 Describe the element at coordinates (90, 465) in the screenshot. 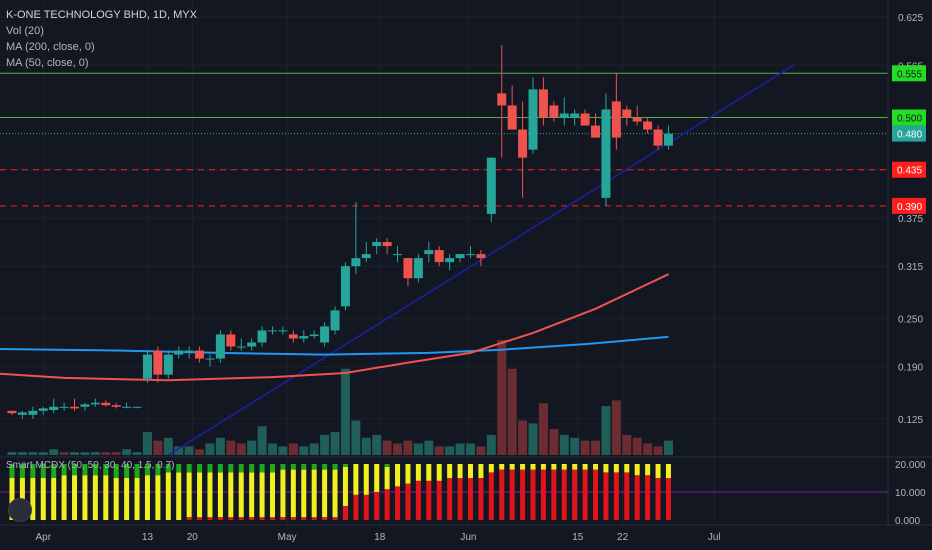

I see `mcdx-indicator-label: Smart MCDX (50, 50, 30, 40, 1.5, 0.7)` at that location.